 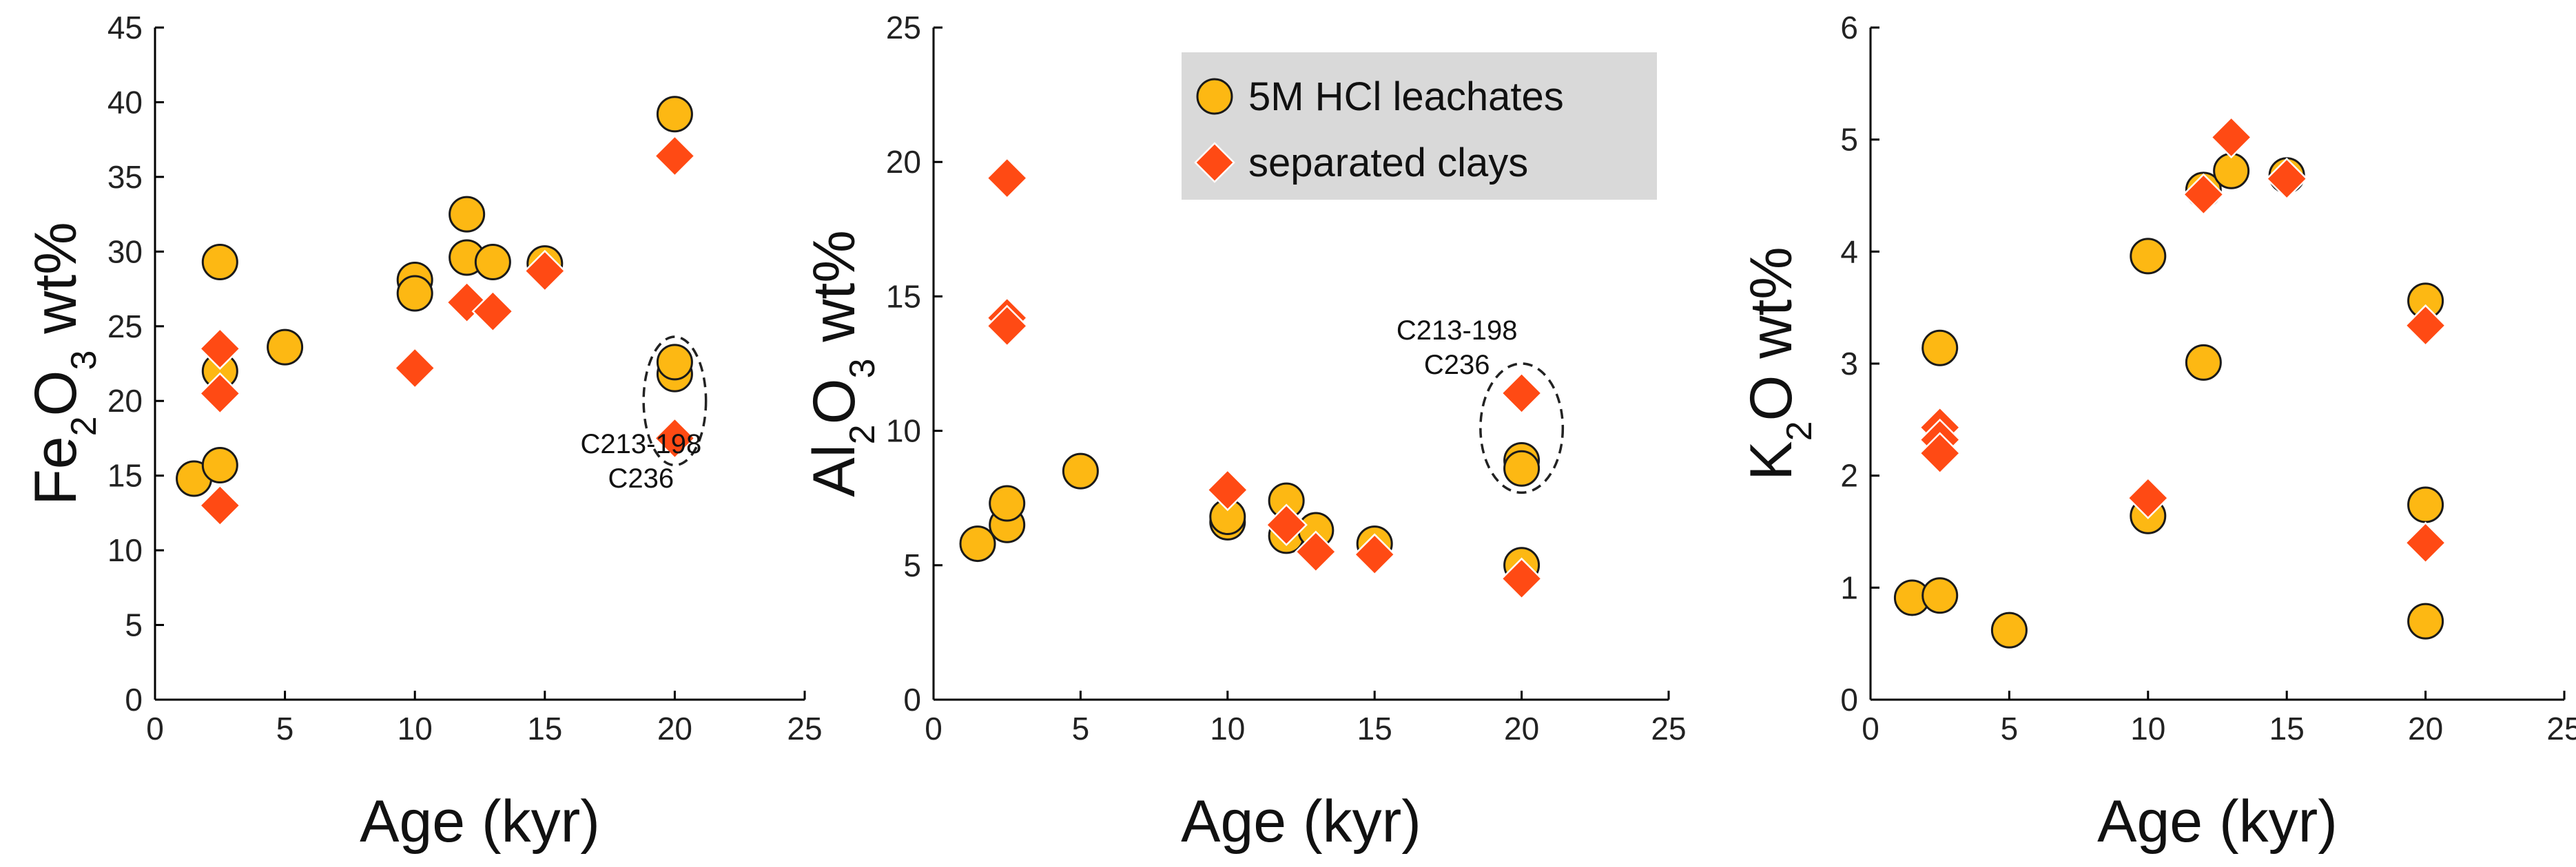 What do you see at coordinates (125, 476) in the screenshot?
I see `y-tick-label: 15` at bounding box center [125, 476].